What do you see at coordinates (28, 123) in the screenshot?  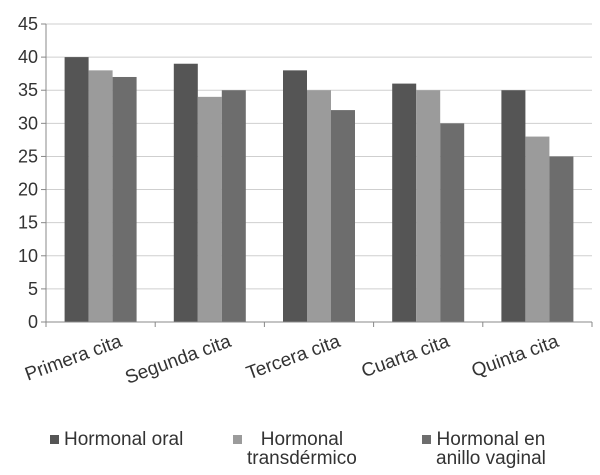 I see `y-tick-label: 30` at bounding box center [28, 123].